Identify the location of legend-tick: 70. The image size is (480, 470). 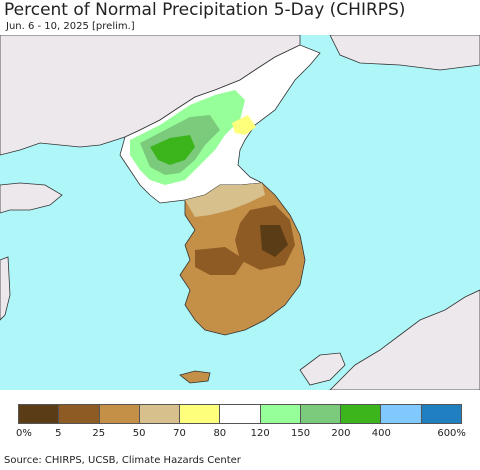
(179, 433).